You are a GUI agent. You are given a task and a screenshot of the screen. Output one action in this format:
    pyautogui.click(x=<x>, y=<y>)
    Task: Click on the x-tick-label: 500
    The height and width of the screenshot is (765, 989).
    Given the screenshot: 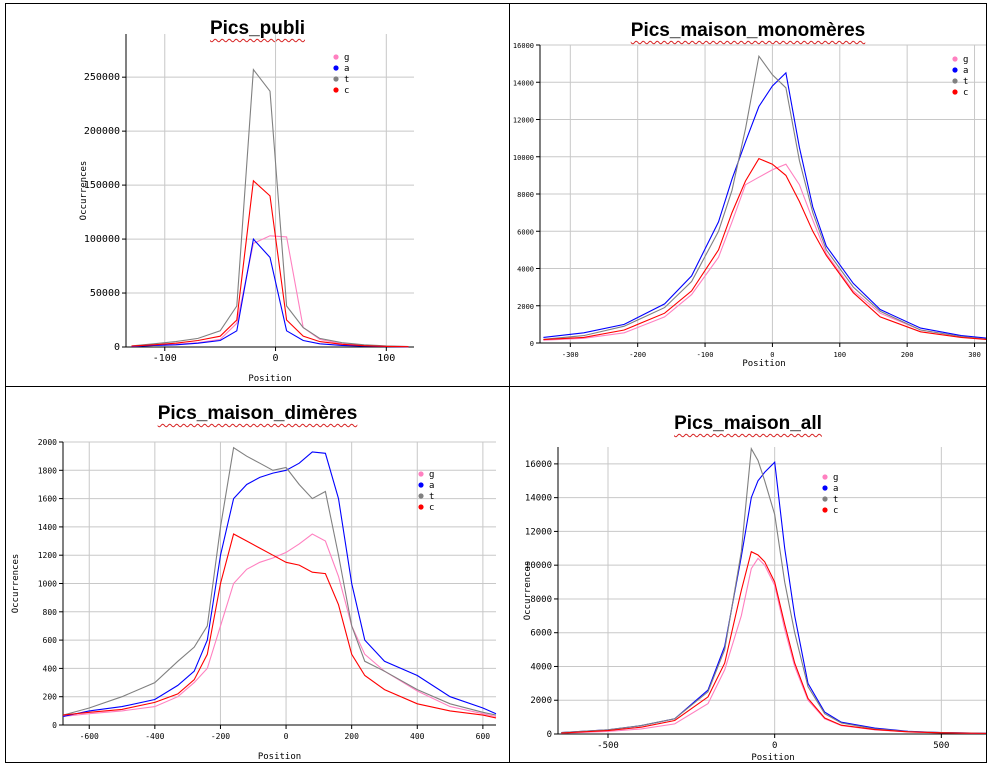 What is the action you would take?
    pyautogui.click(x=941, y=746)
    